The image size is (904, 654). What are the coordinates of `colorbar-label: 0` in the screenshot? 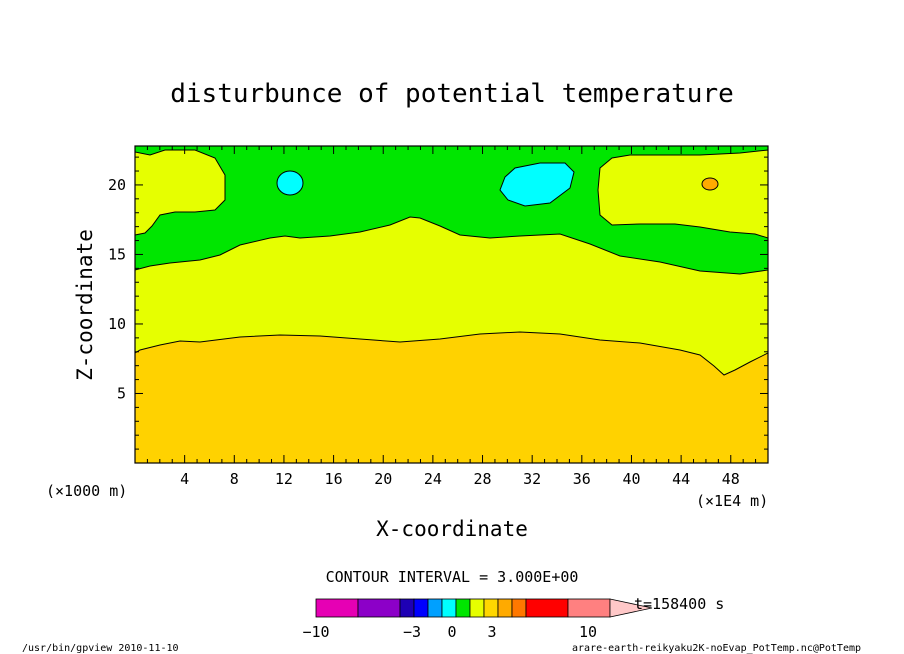 It's located at (451, 632).